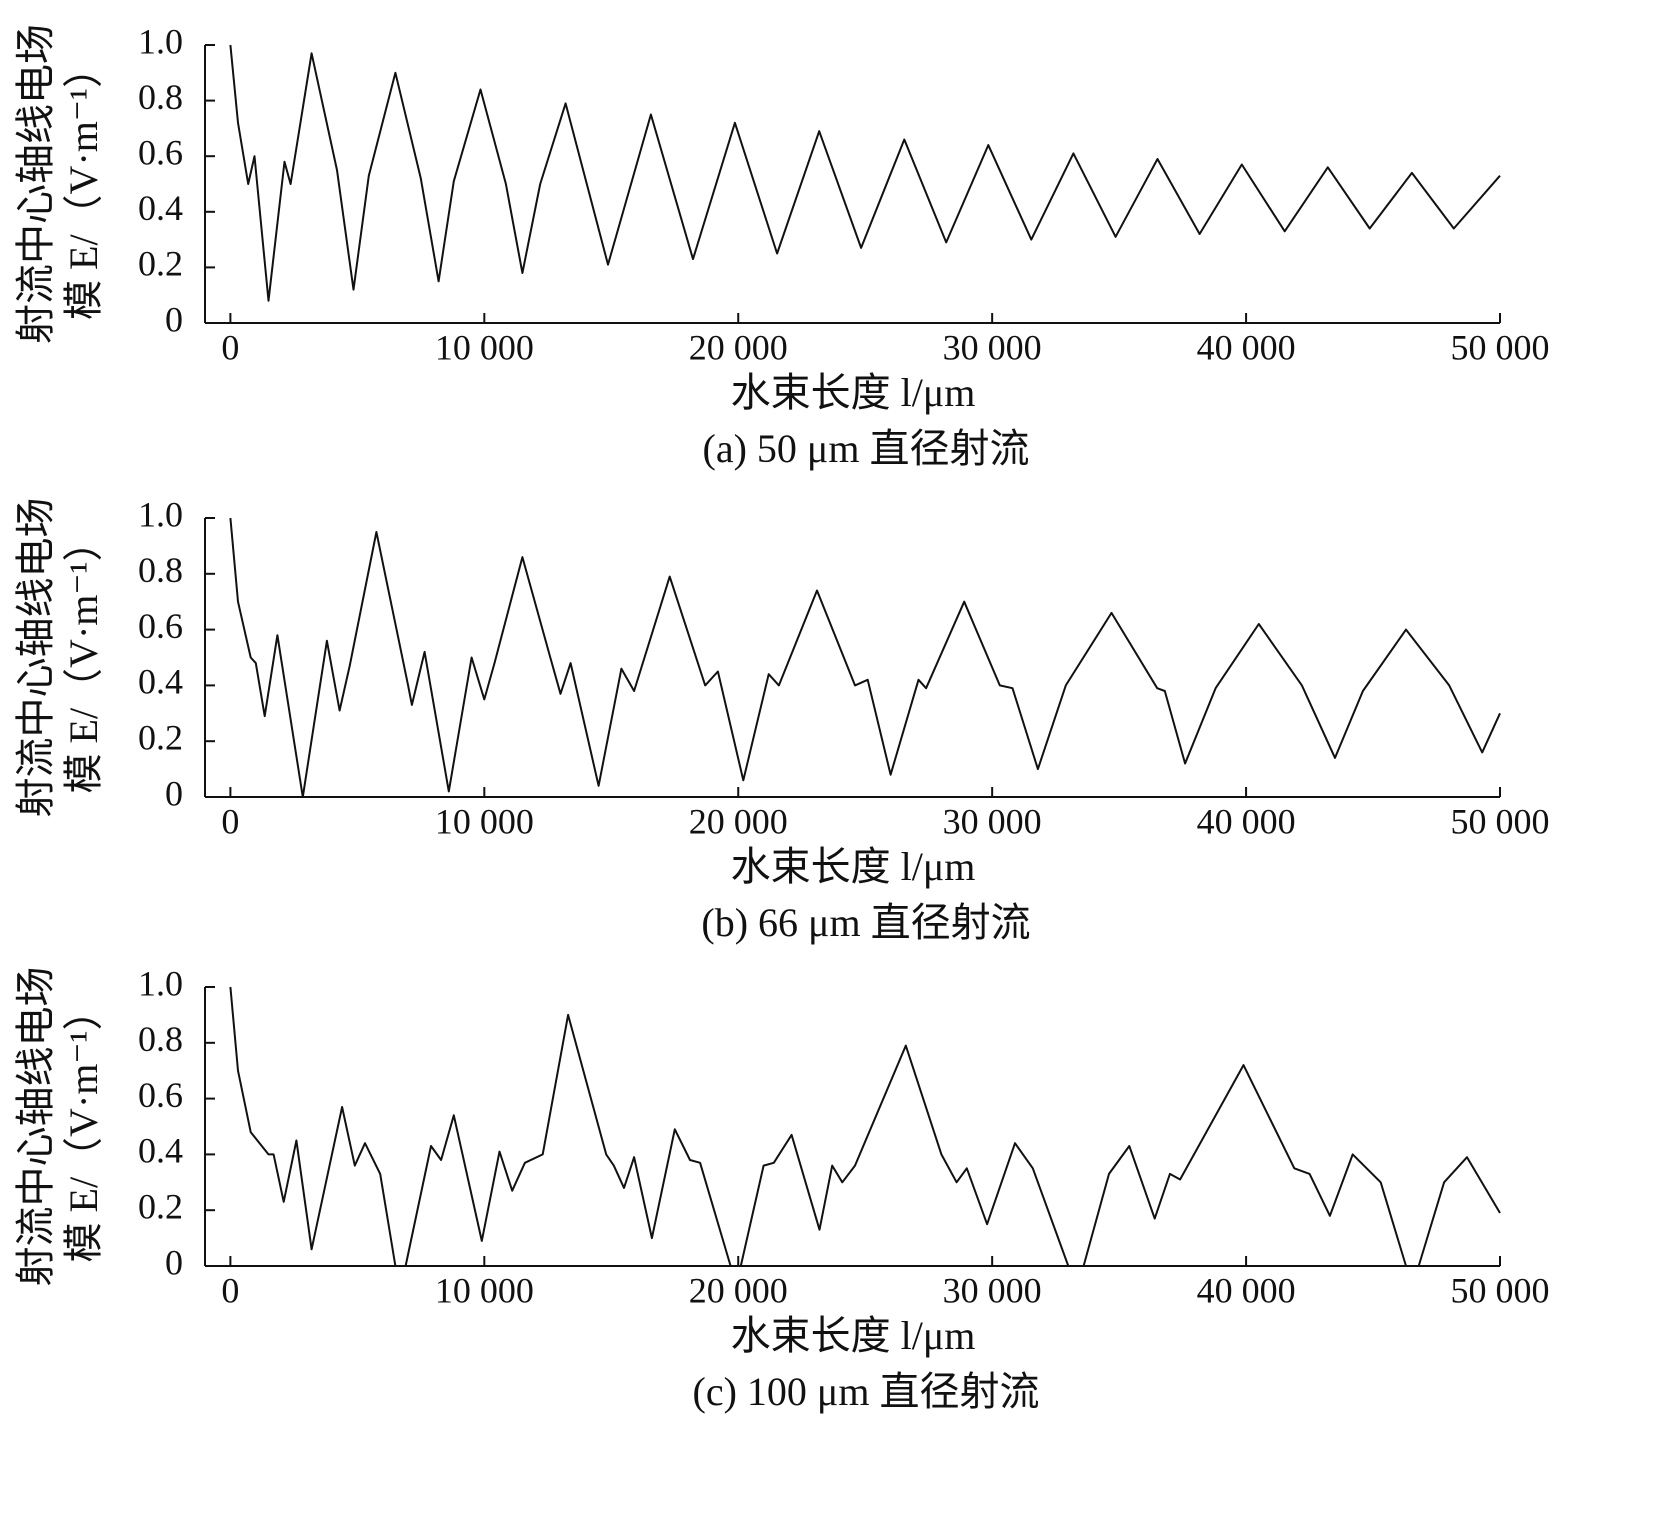 This screenshot has height=1514, width=1654. What do you see at coordinates (866, 448) in the screenshot?
I see `caption: (a) 50 μm 直径射流` at bounding box center [866, 448].